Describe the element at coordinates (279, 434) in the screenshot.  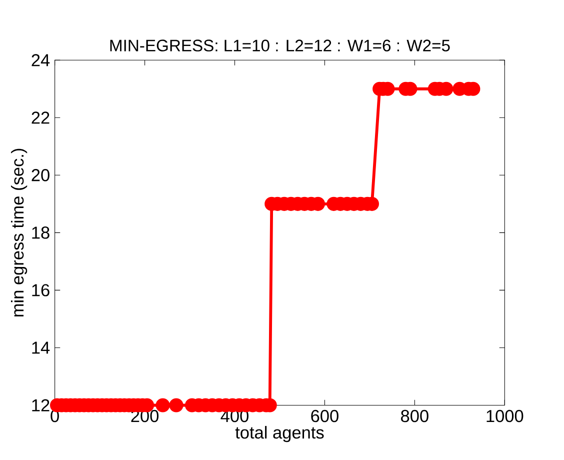
I see `x-axis-title: total agents` at that location.